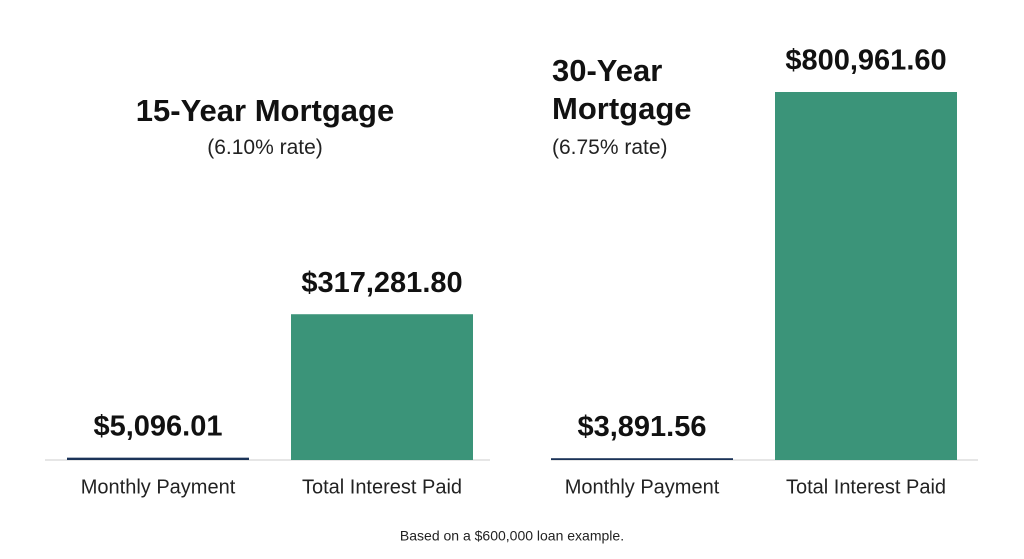  What do you see at coordinates (265, 147) in the screenshot?
I see `chart-subtitle: (6.10% rate)` at bounding box center [265, 147].